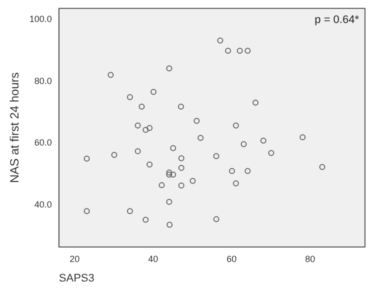  What do you see at coordinates (15, 128) in the screenshot?
I see `y-axis-title: NAS at first 24 hours` at bounding box center [15, 128].